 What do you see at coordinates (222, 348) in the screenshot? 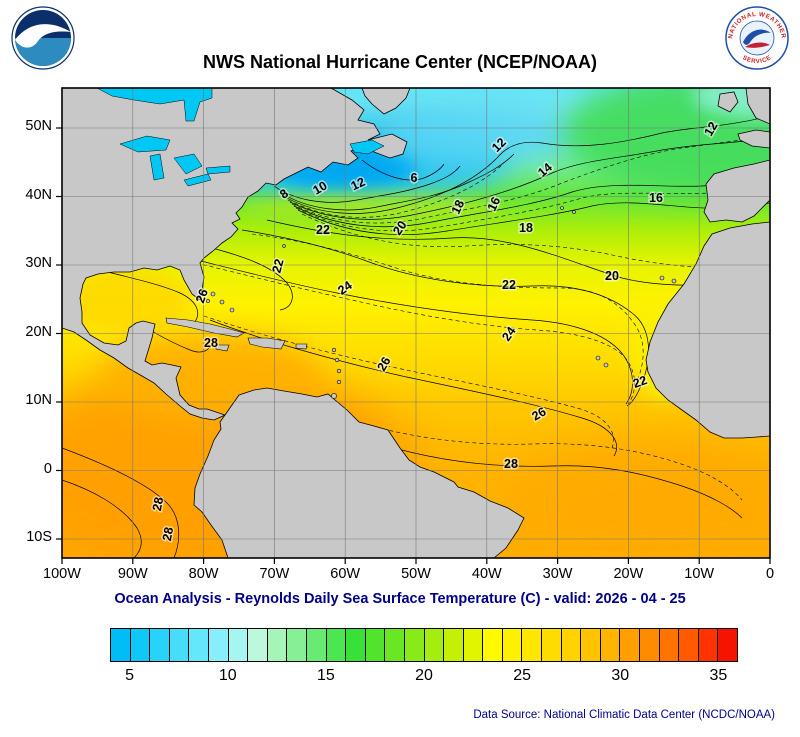
I see `jamaica` at bounding box center [222, 348].